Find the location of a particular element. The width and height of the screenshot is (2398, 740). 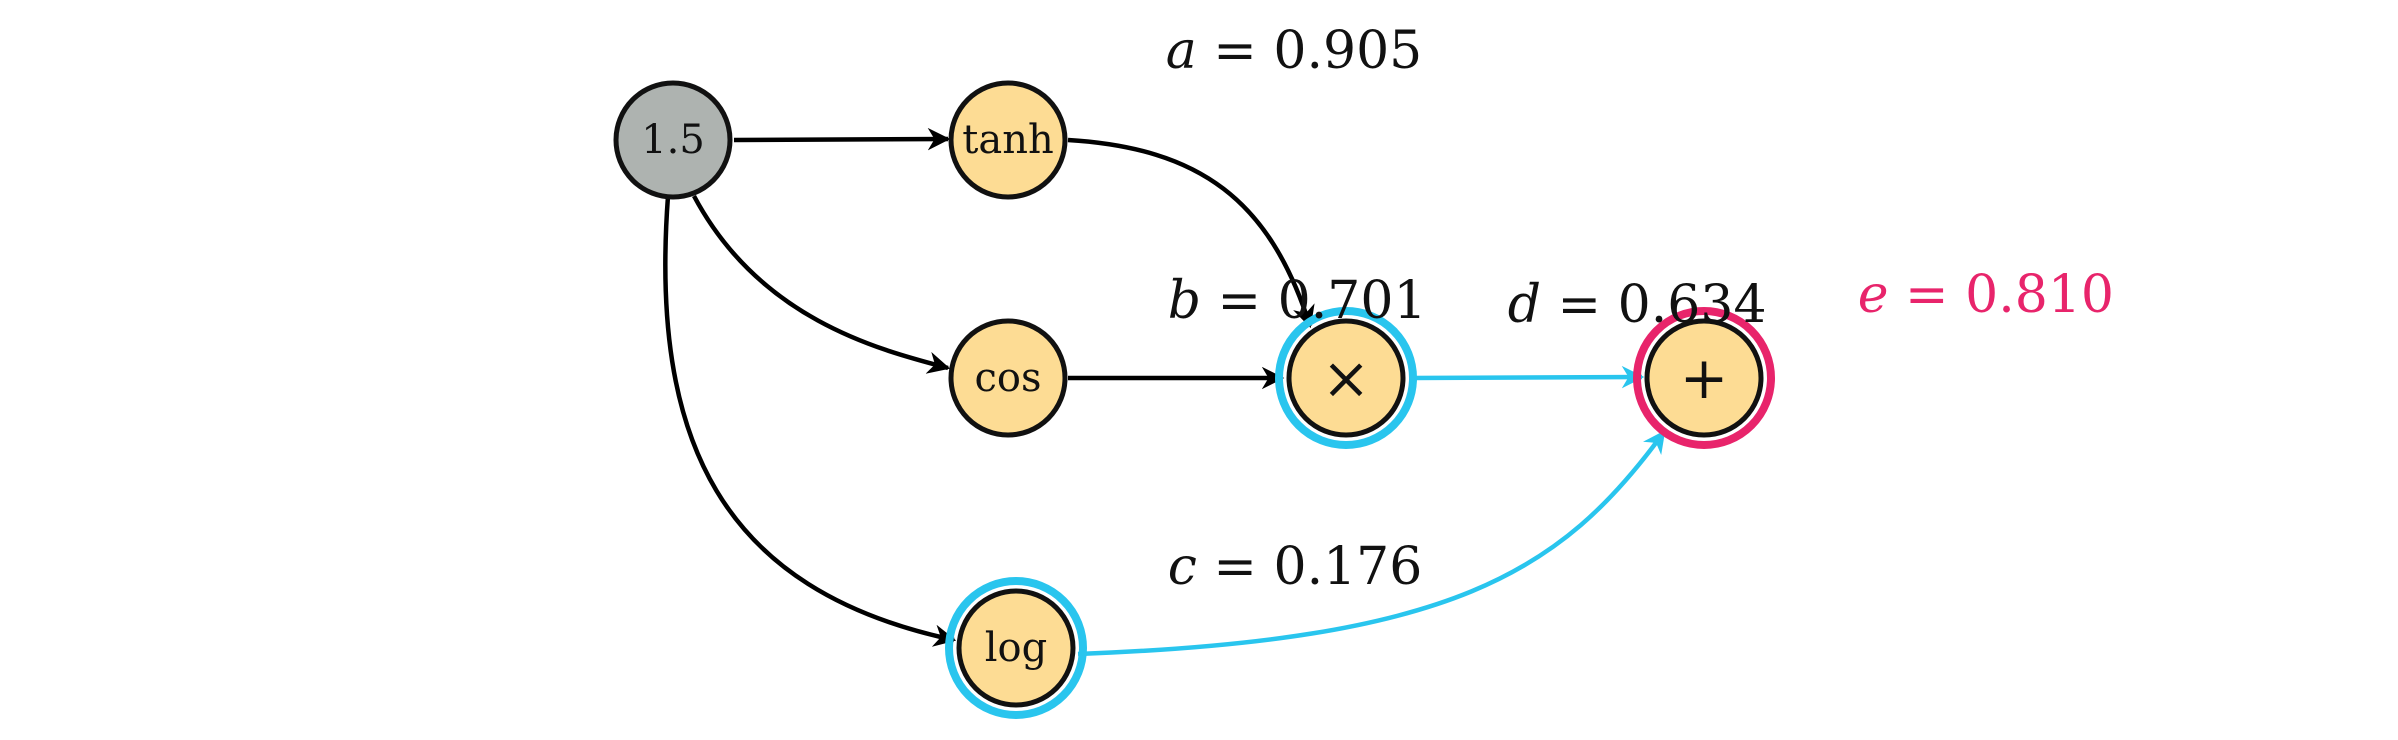

value-label-b: b = 0.701 is located at coordinates (1280, 301).